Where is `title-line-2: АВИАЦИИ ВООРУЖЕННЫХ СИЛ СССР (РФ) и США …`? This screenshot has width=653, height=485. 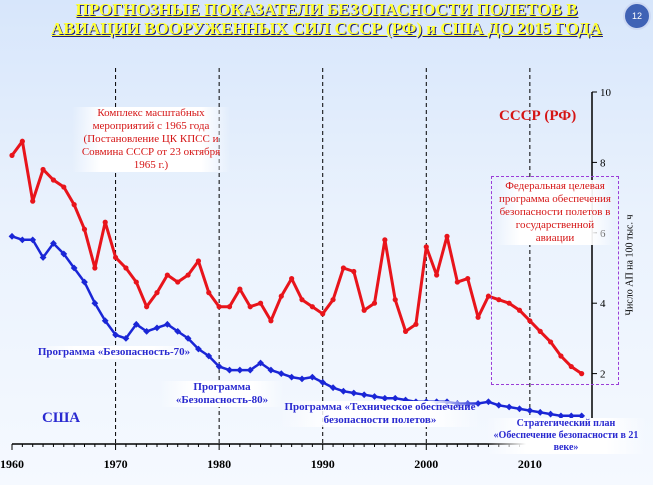
title-line-2: АВИАЦИИ ВООРУЖЕННЫХ СИЛ СССР (РФ) и США … is located at coordinates (326, 28).